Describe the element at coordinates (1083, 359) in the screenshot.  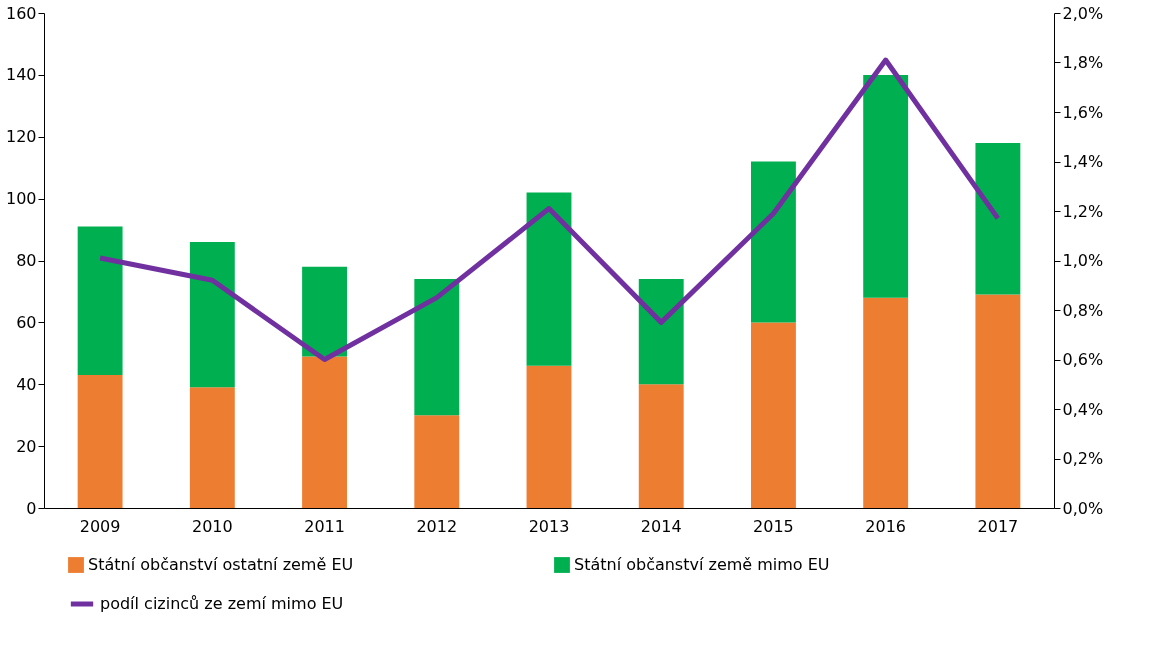
I see `y2-tick-label: 0,6%` at that location.